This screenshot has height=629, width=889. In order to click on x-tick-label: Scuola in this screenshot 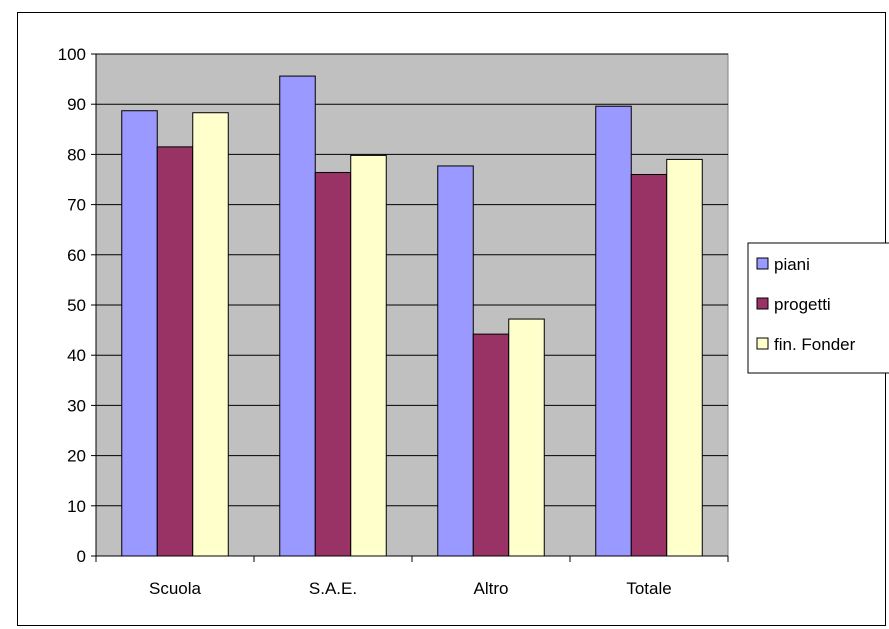, I will do `click(175, 588)`.